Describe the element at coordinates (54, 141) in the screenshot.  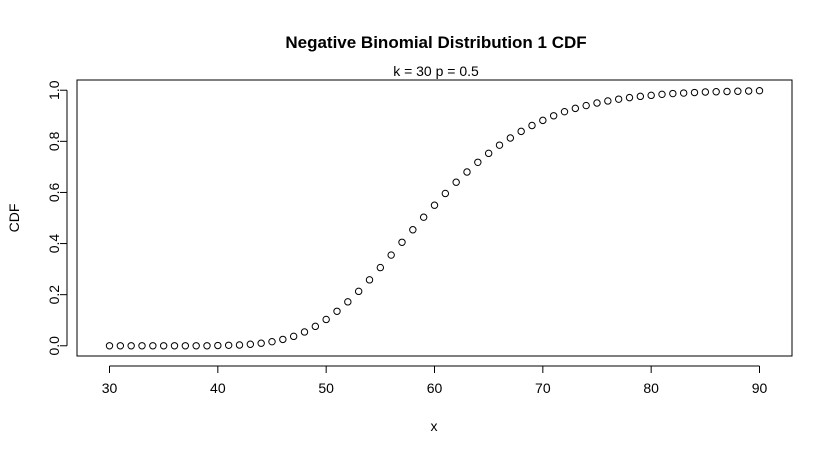
I see `y-tick-label: 0.8` at that location.